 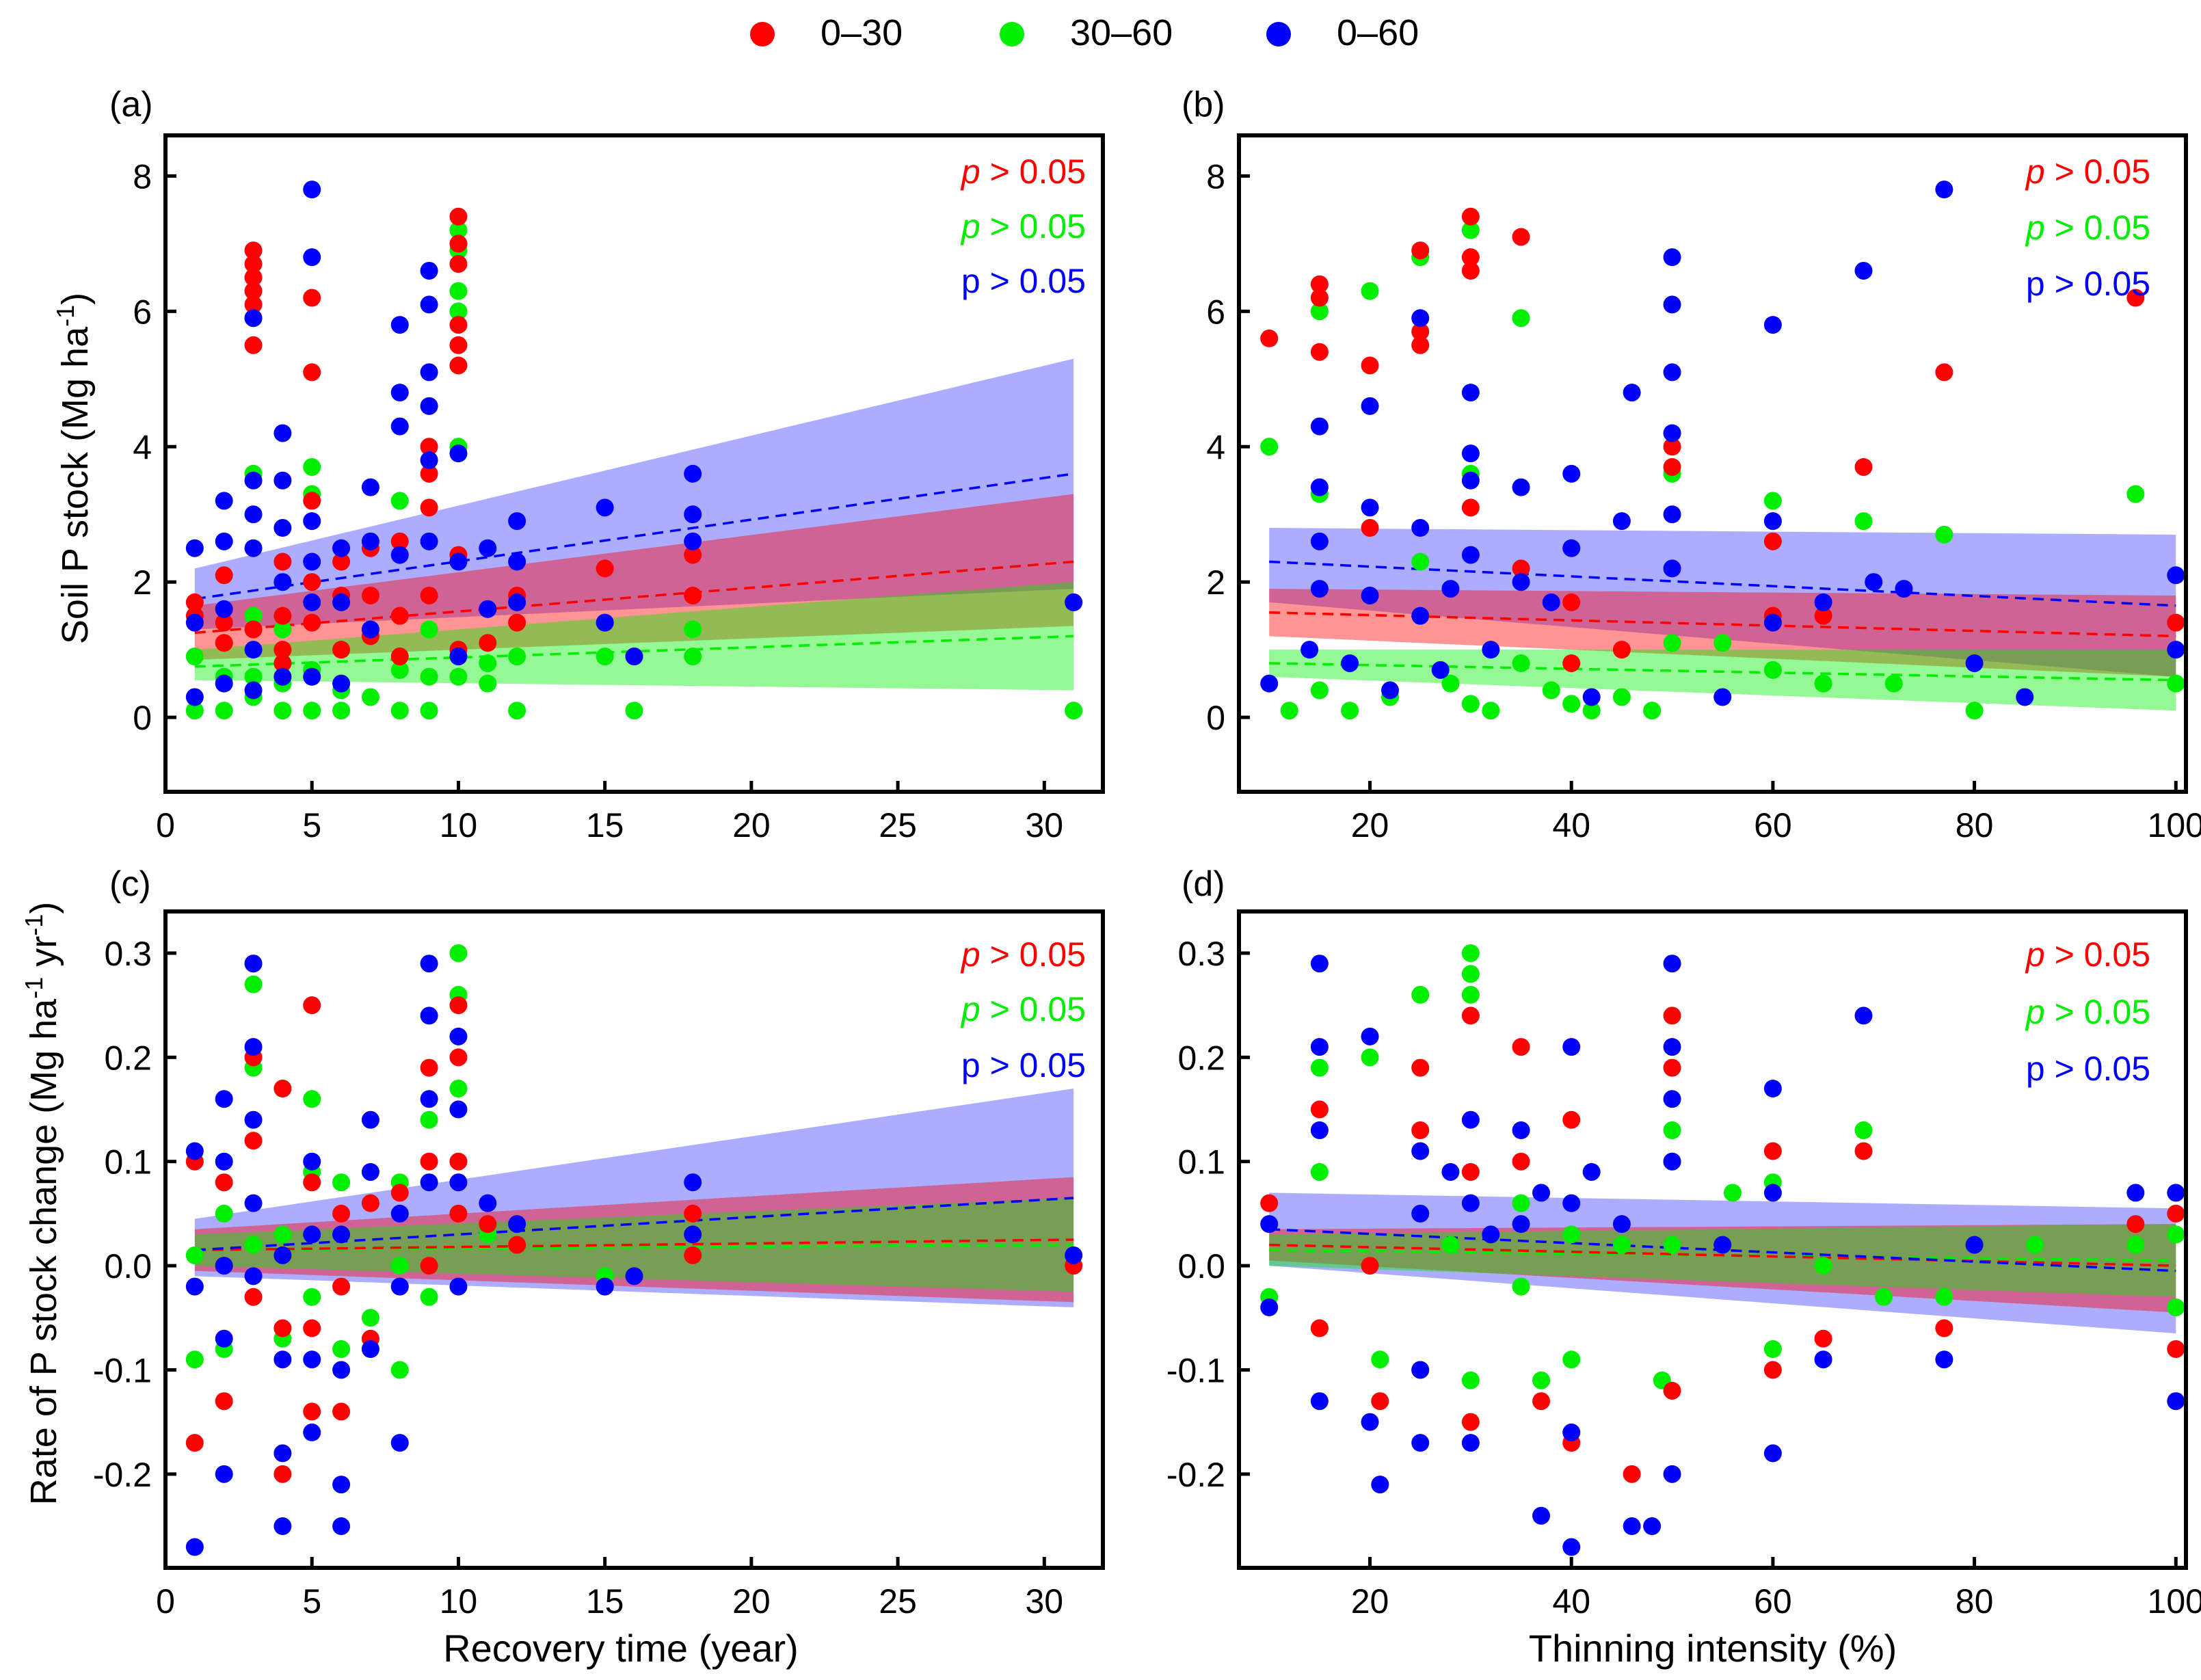 What do you see at coordinates (1975, 1601) in the screenshot?
I see `panel-d-xtick-label: 80` at bounding box center [1975, 1601].